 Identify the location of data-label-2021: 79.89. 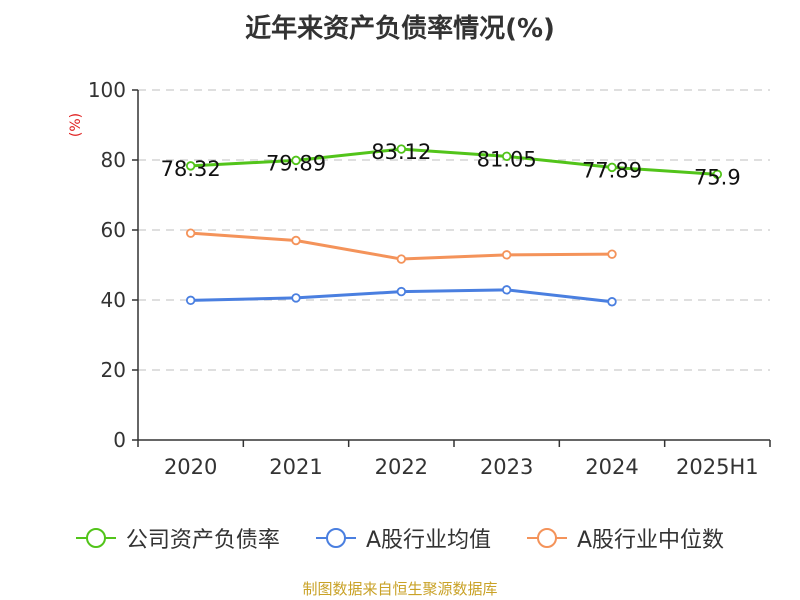
(296, 163).